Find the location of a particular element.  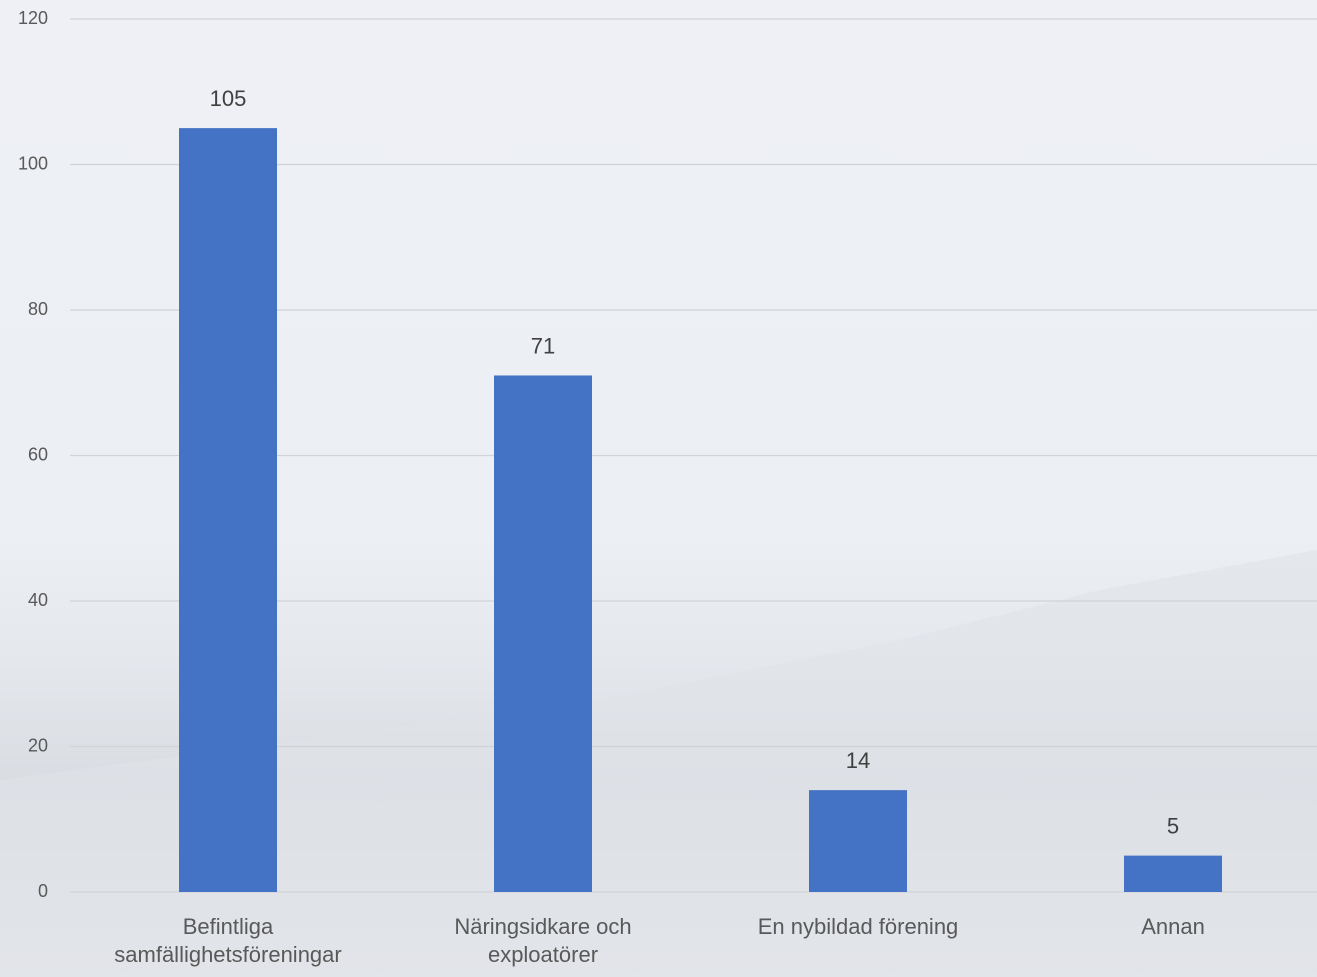

value-label: 5 is located at coordinates (1173, 825).